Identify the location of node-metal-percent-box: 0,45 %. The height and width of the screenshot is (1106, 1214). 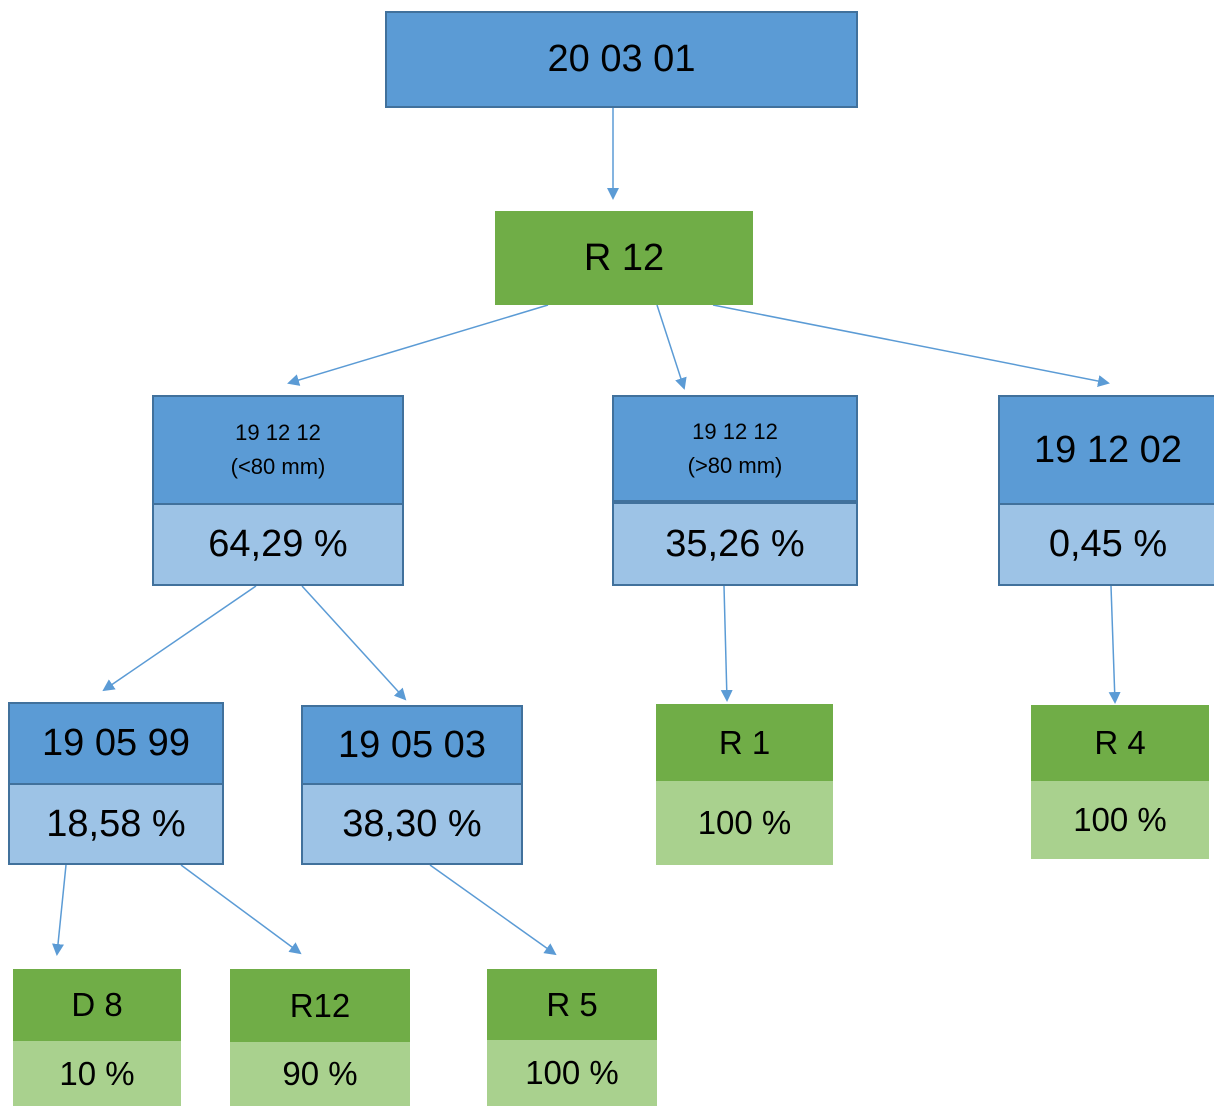
(1106, 544).